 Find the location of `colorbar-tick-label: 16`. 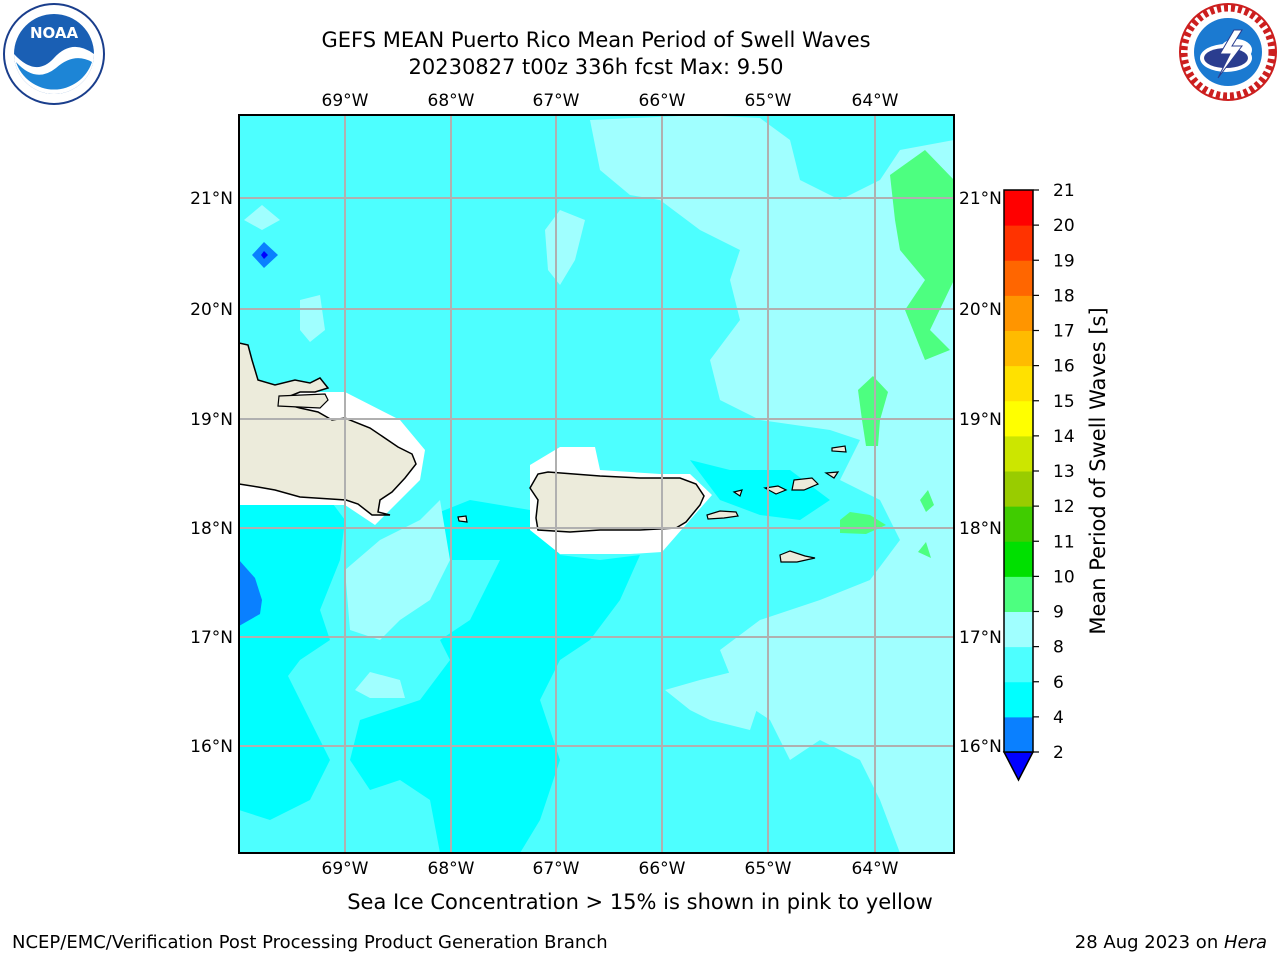

colorbar-tick-label: 16 is located at coordinates (1064, 367).